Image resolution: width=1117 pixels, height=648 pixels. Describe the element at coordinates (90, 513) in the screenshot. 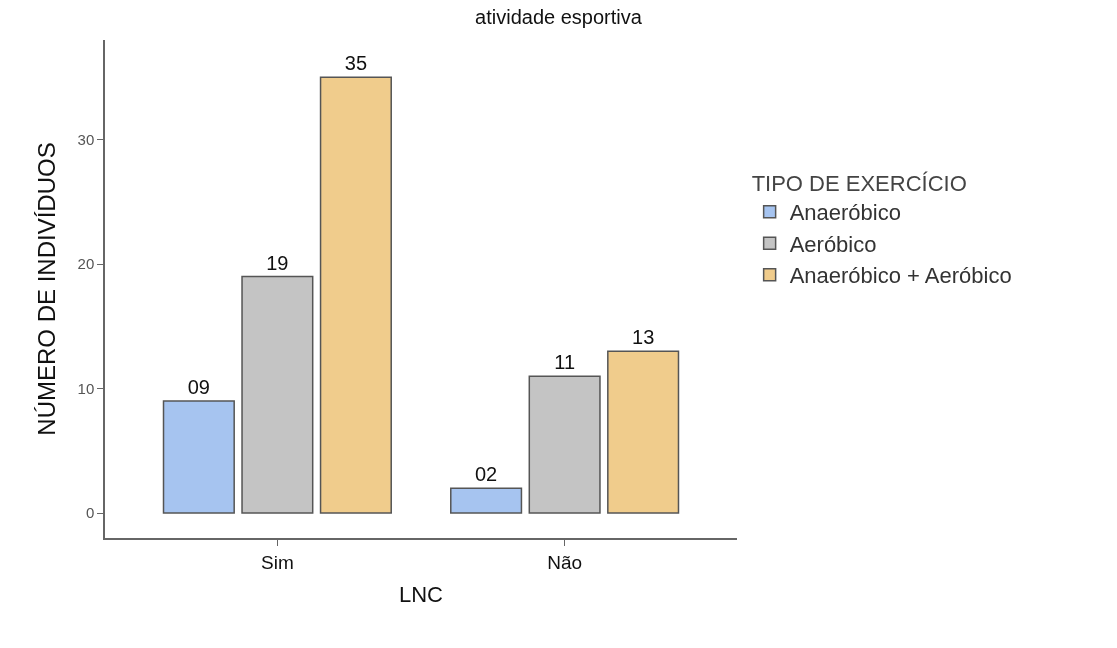

I see `y-tick-label: 0` at that location.